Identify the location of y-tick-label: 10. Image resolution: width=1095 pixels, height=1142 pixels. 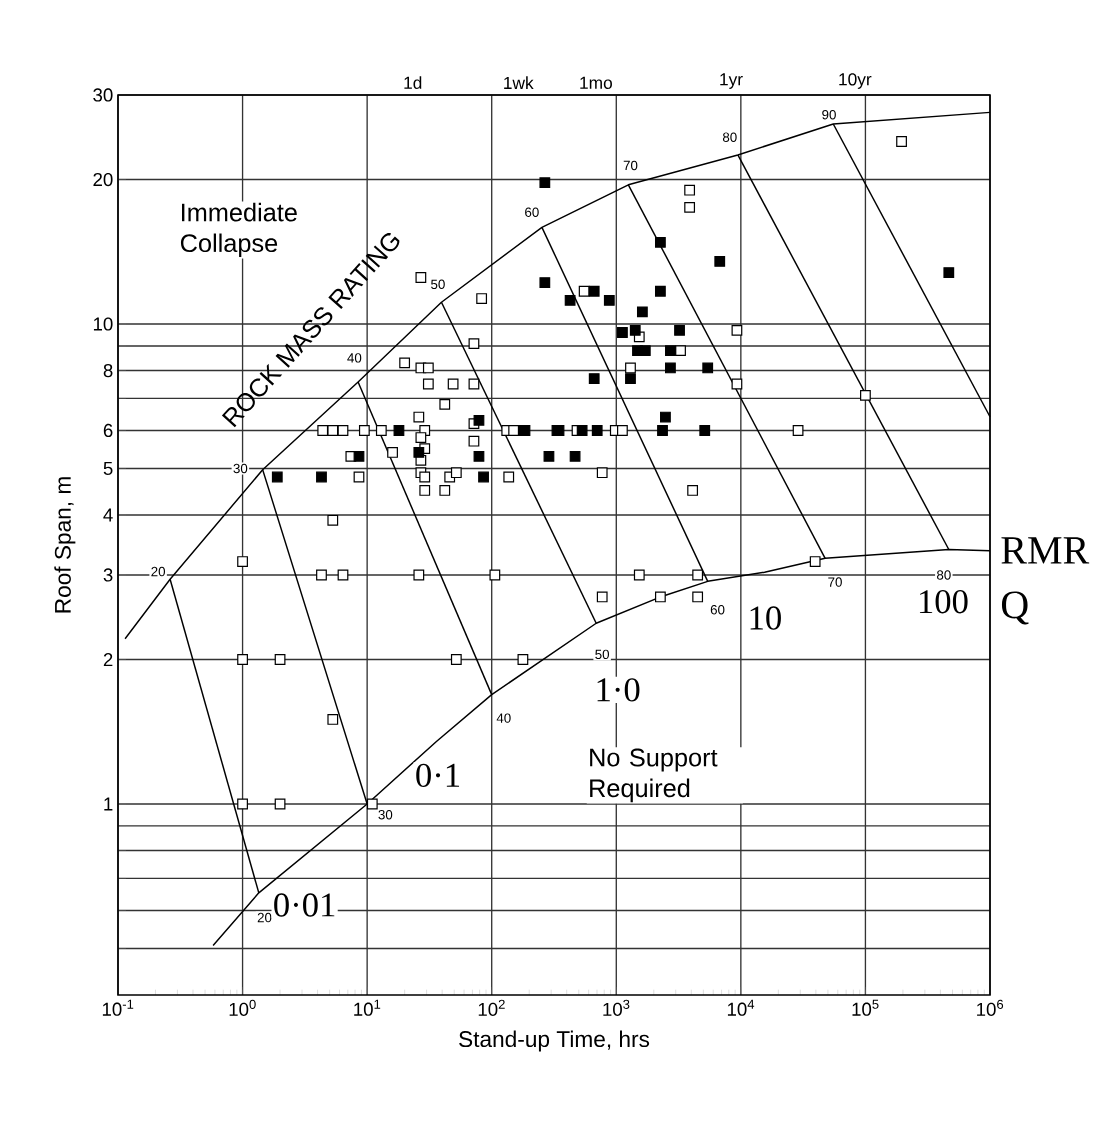
(103, 324).